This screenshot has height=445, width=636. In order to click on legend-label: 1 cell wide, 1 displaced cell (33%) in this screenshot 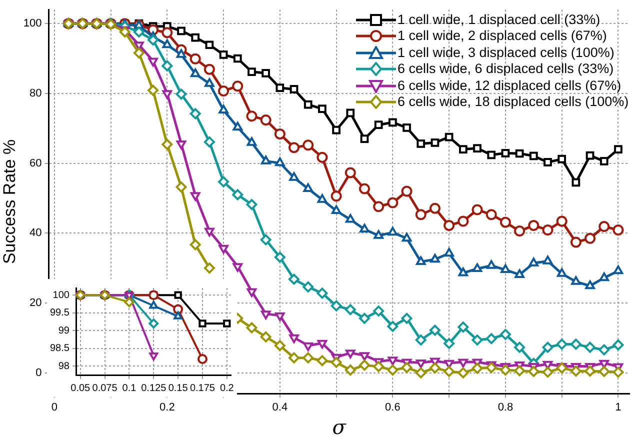, I will do `click(499, 20)`.